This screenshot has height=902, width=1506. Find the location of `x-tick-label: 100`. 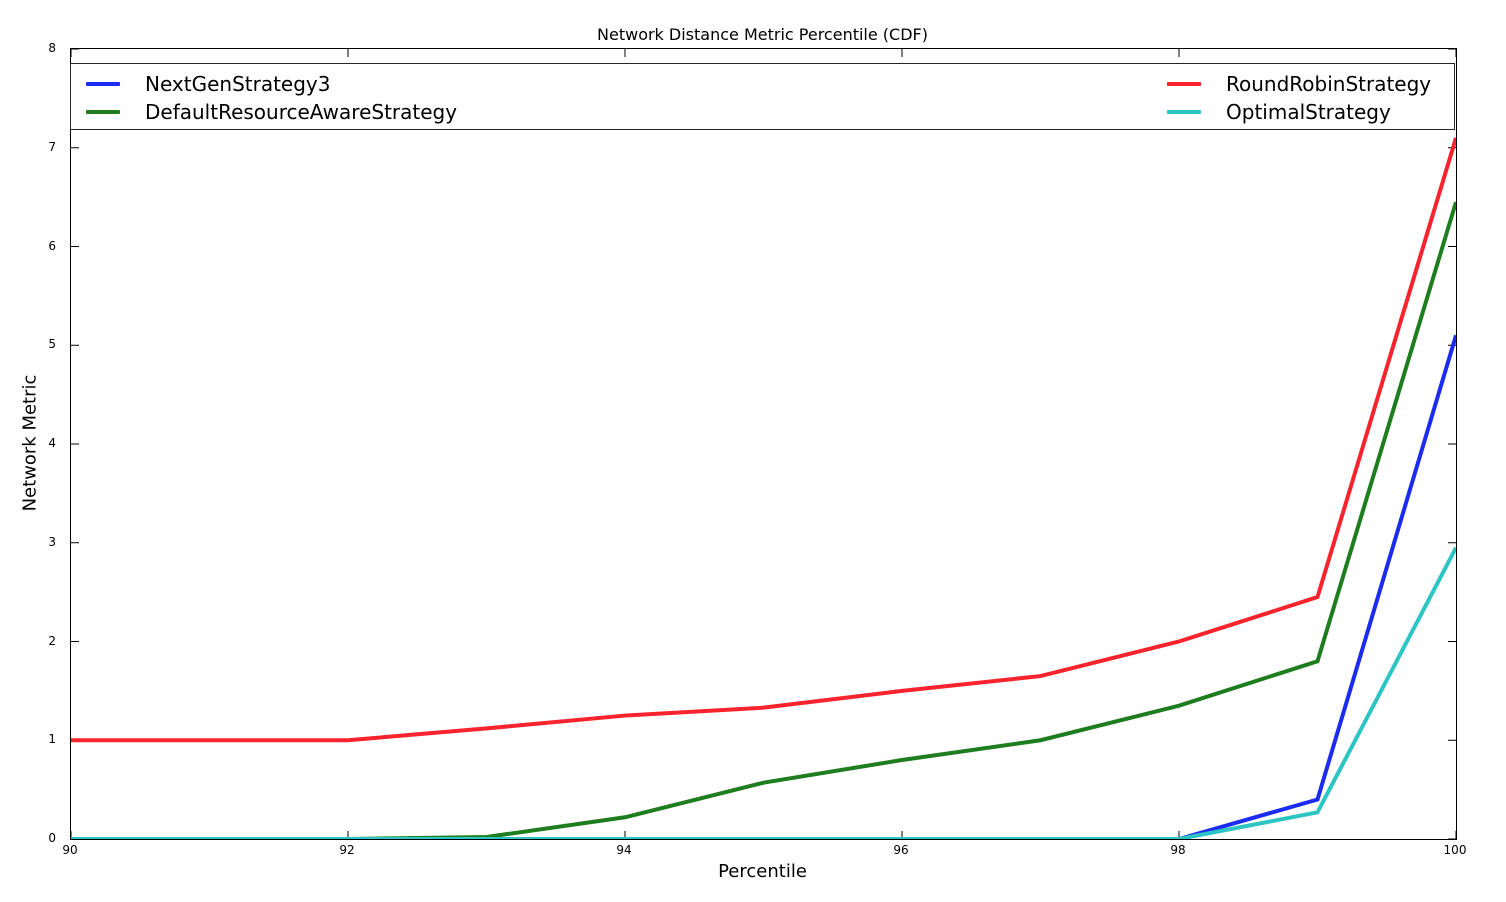

x-tick-label: 100 is located at coordinates (1455, 850).